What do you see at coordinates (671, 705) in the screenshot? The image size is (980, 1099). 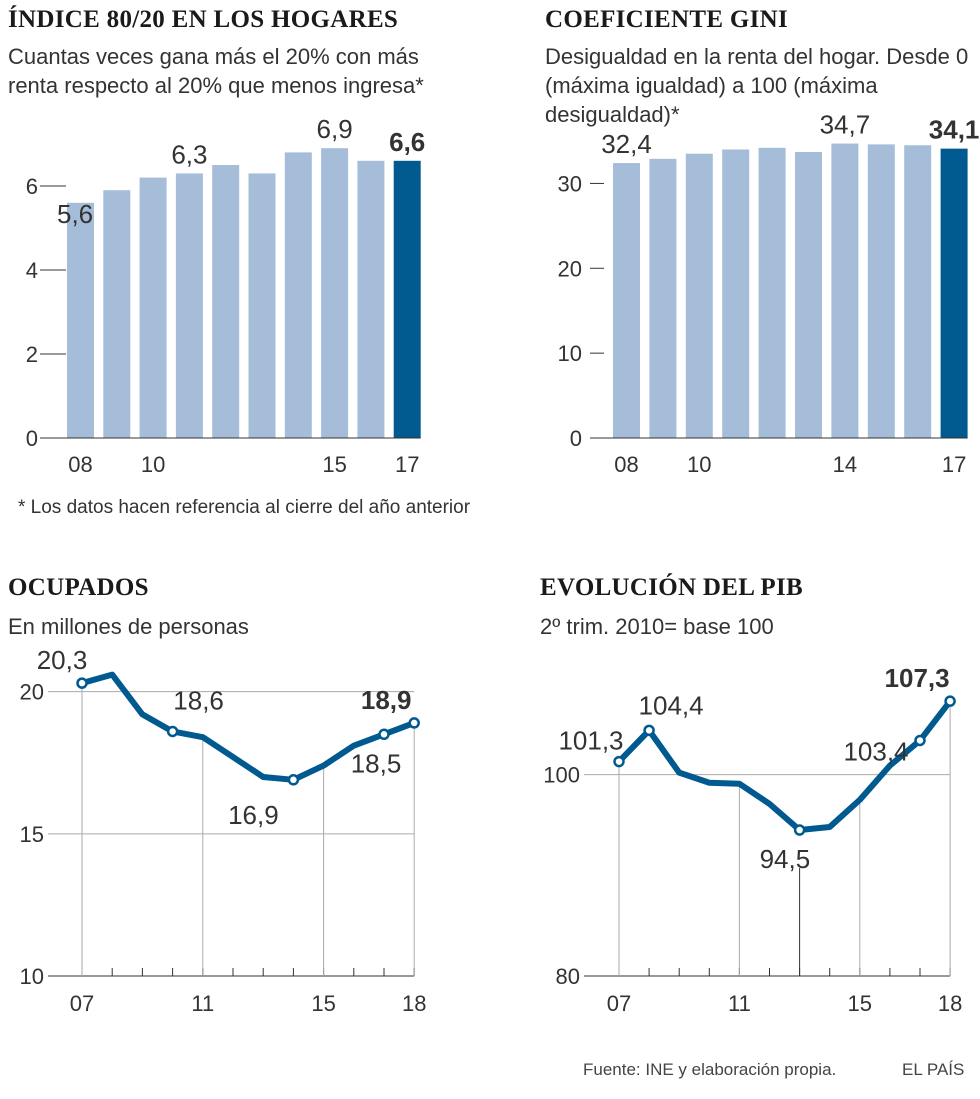 I see `data-label: 104,4` at bounding box center [671, 705].